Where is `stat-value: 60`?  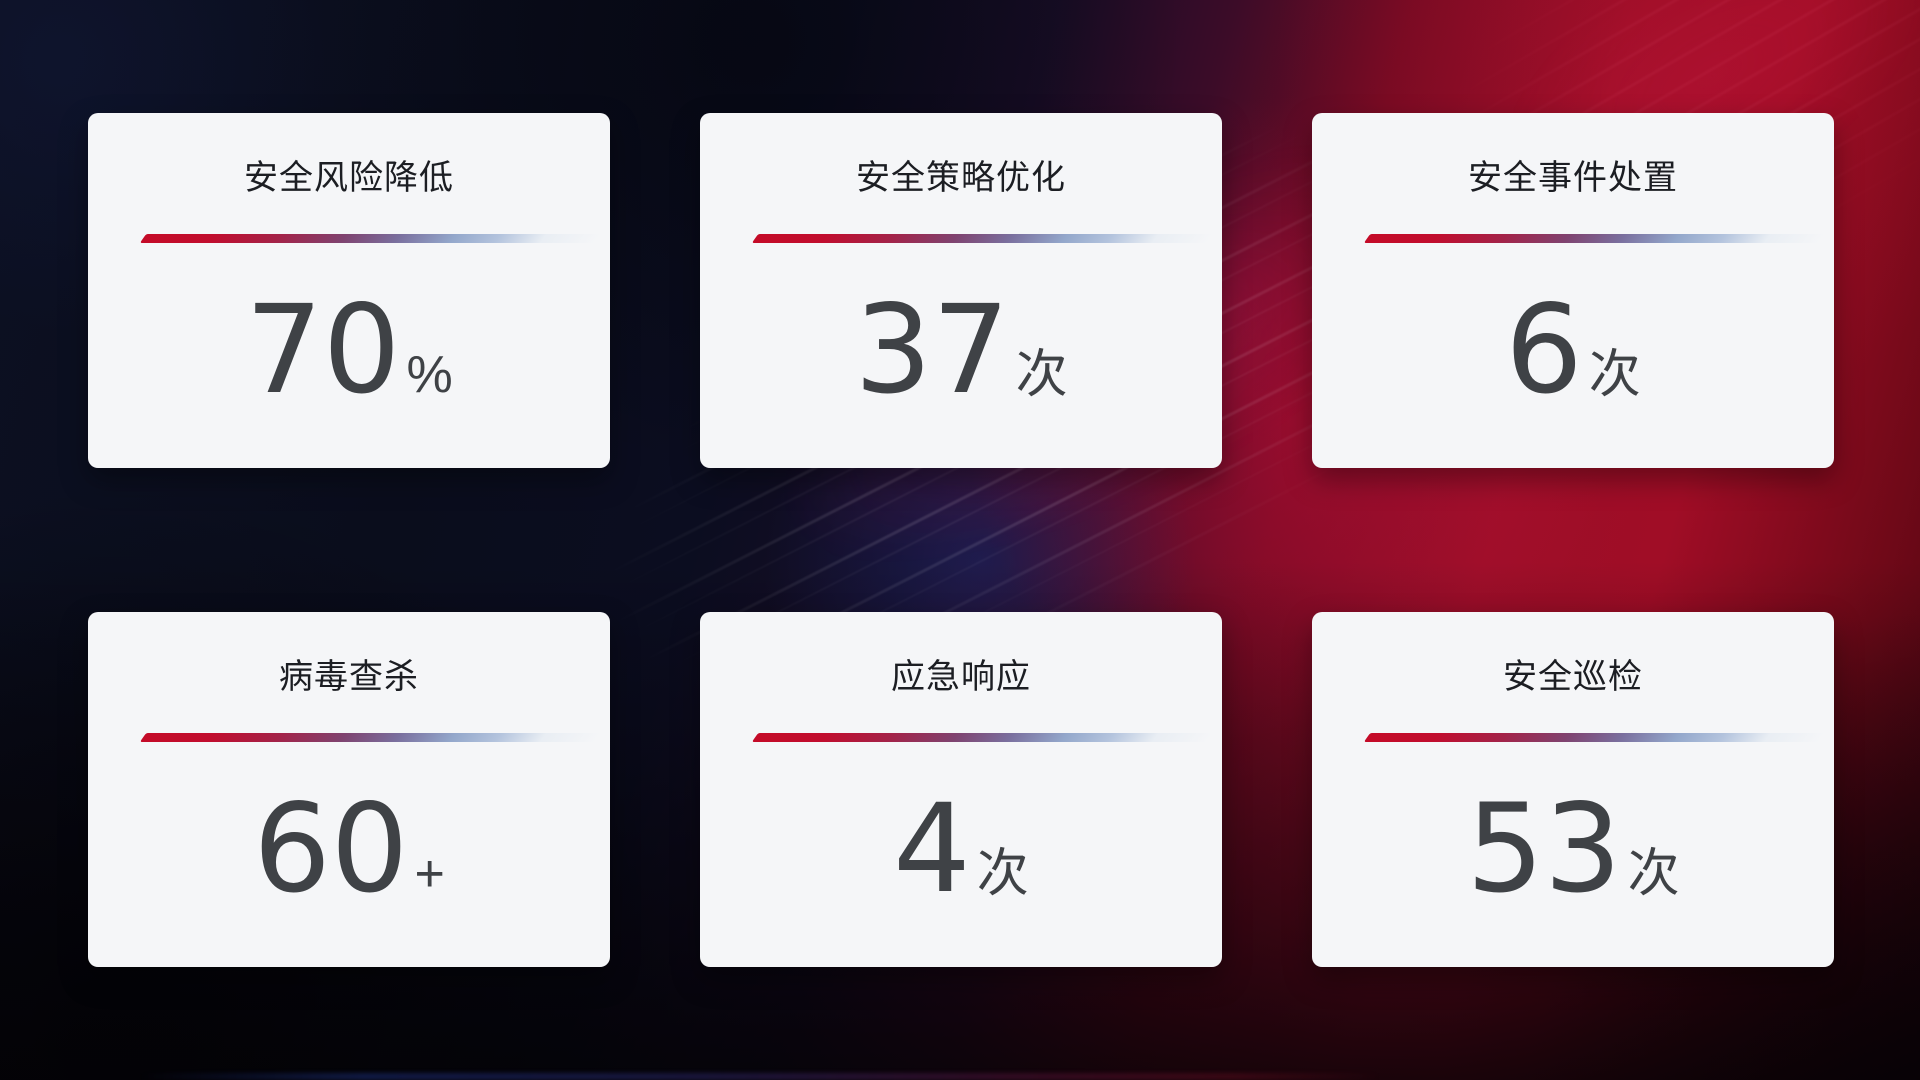 stat-value: 60 is located at coordinates (331, 849).